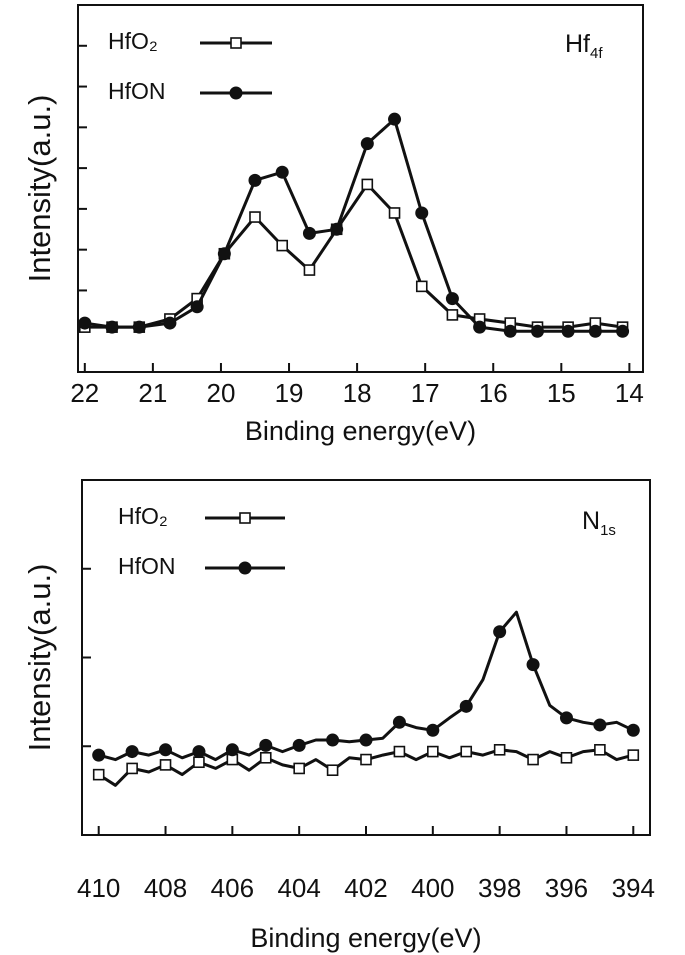  Describe the element at coordinates (425, 393) in the screenshot. I see `x-tick-label: 17` at that location.